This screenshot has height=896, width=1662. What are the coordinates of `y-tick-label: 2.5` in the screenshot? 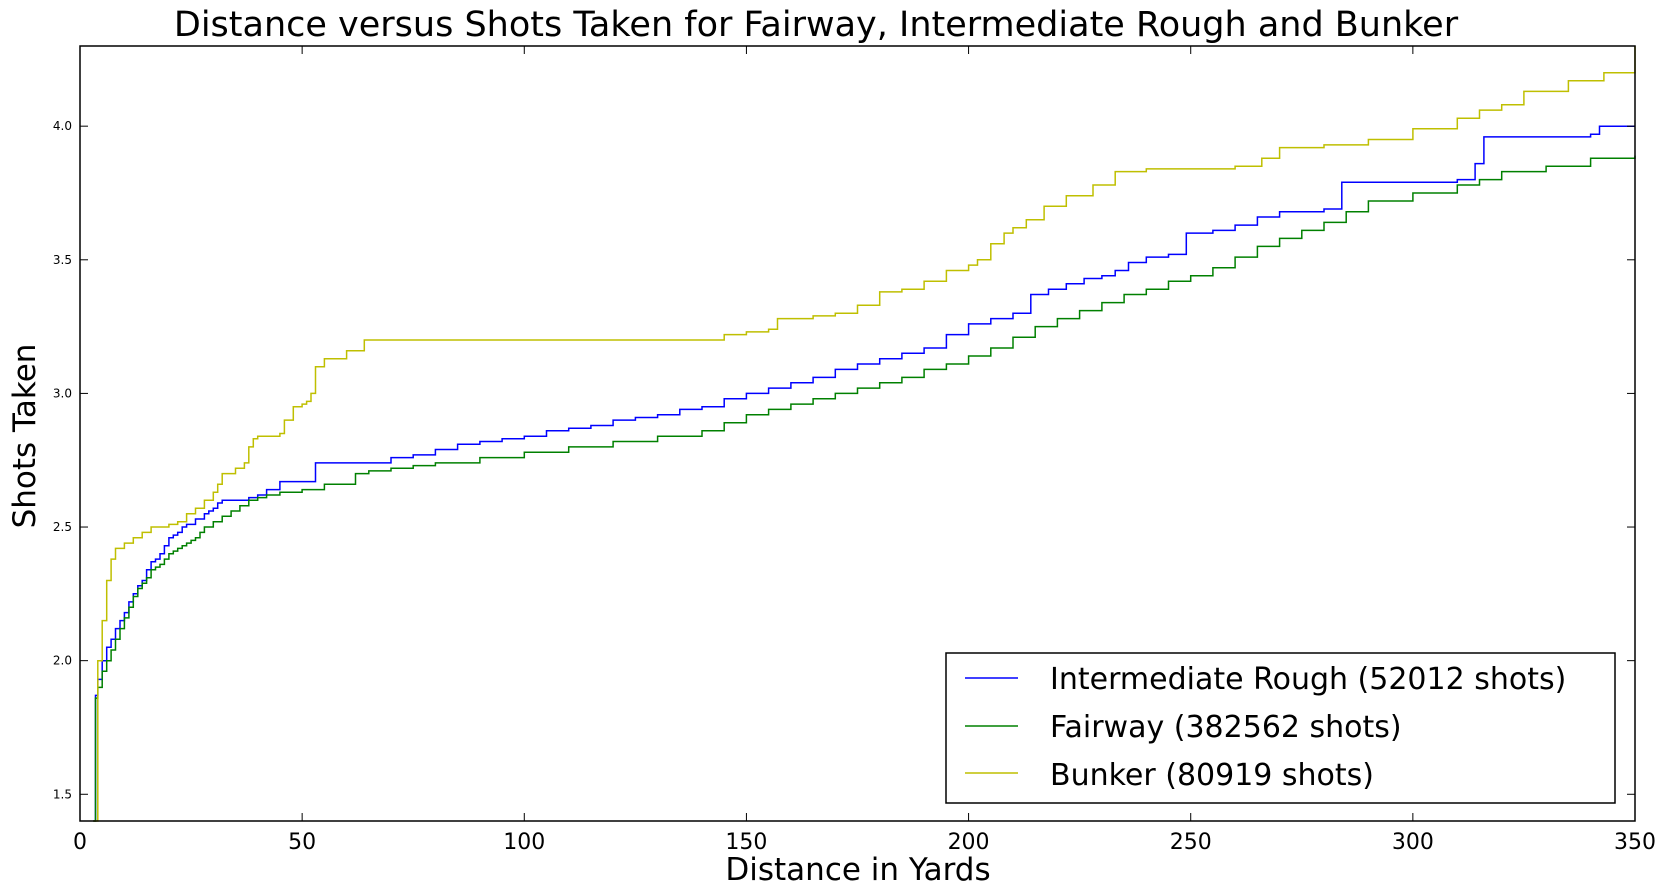 It's located at (62, 527).